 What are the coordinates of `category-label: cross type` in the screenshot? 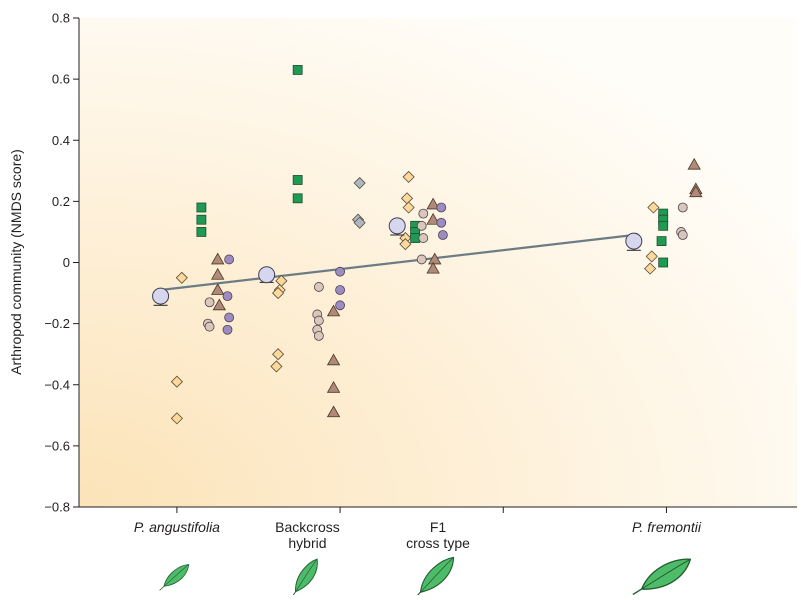 It's located at (438, 543).